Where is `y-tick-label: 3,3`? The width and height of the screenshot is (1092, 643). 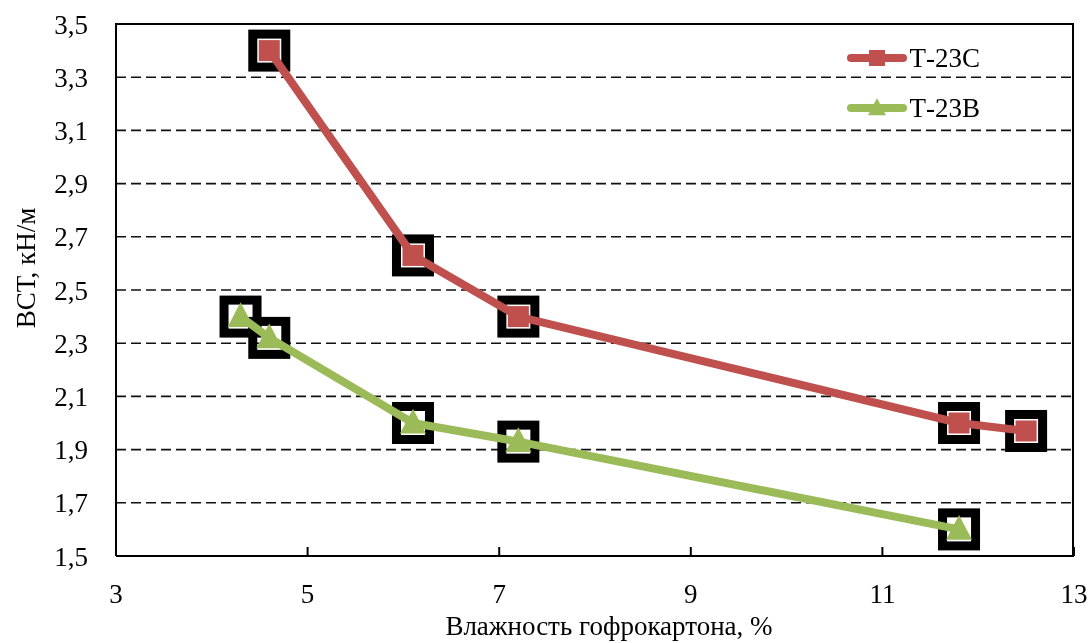 y-tick-label: 3,3 is located at coordinates (71, 77).